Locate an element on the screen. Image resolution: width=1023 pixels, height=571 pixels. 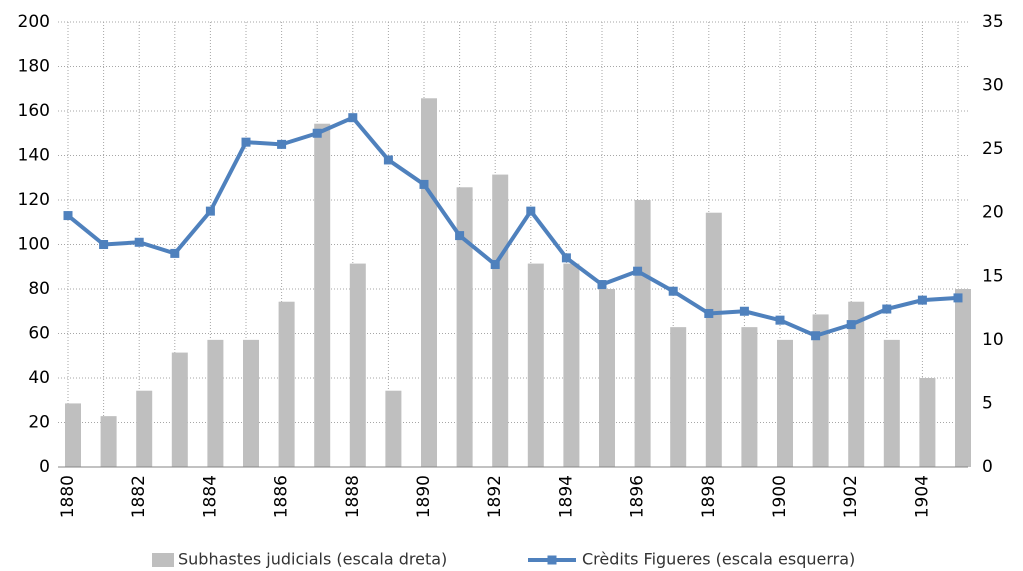
y-tick-label: 0 is located at coordinates (44, 467).